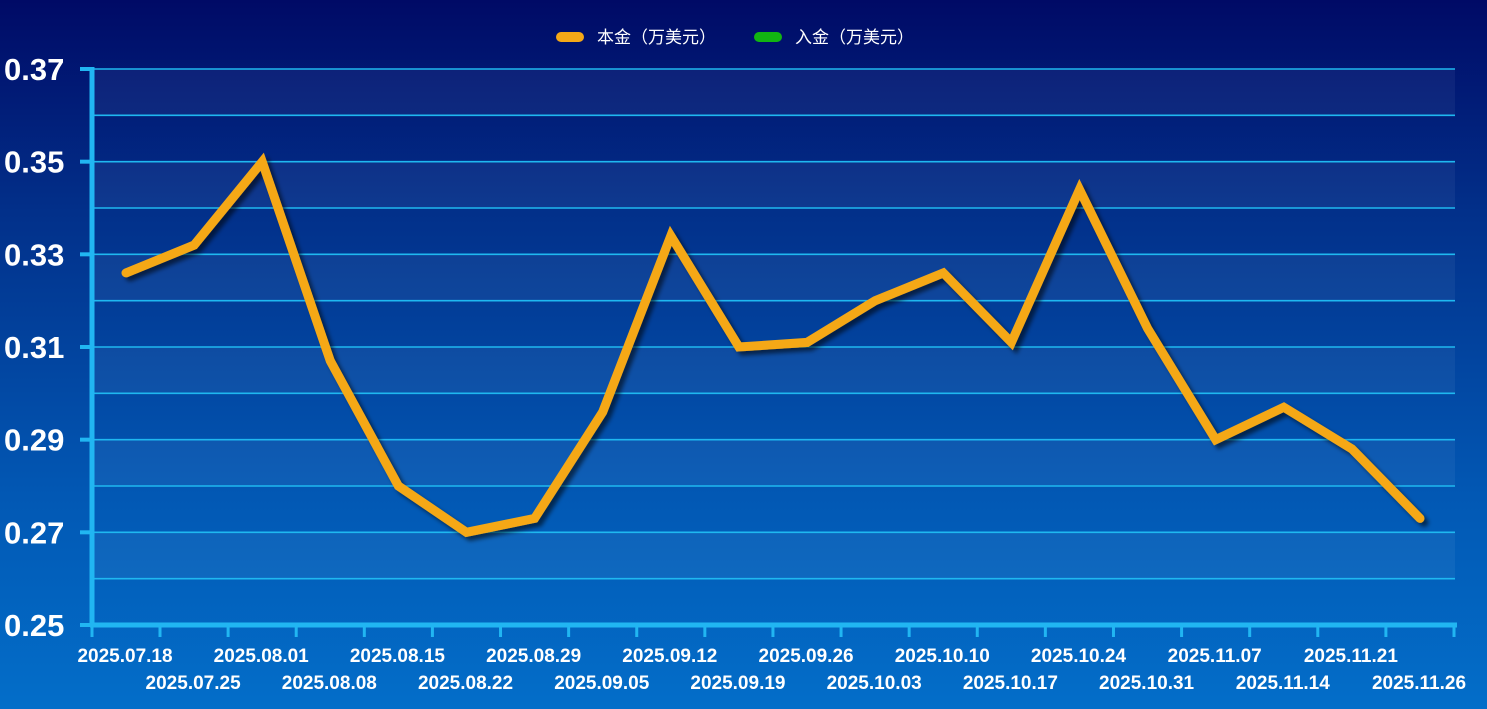 The width and height of the screenshot is (1487, 709). I want to click on x-tick-label: 2025.09.26, so click(806, 656).